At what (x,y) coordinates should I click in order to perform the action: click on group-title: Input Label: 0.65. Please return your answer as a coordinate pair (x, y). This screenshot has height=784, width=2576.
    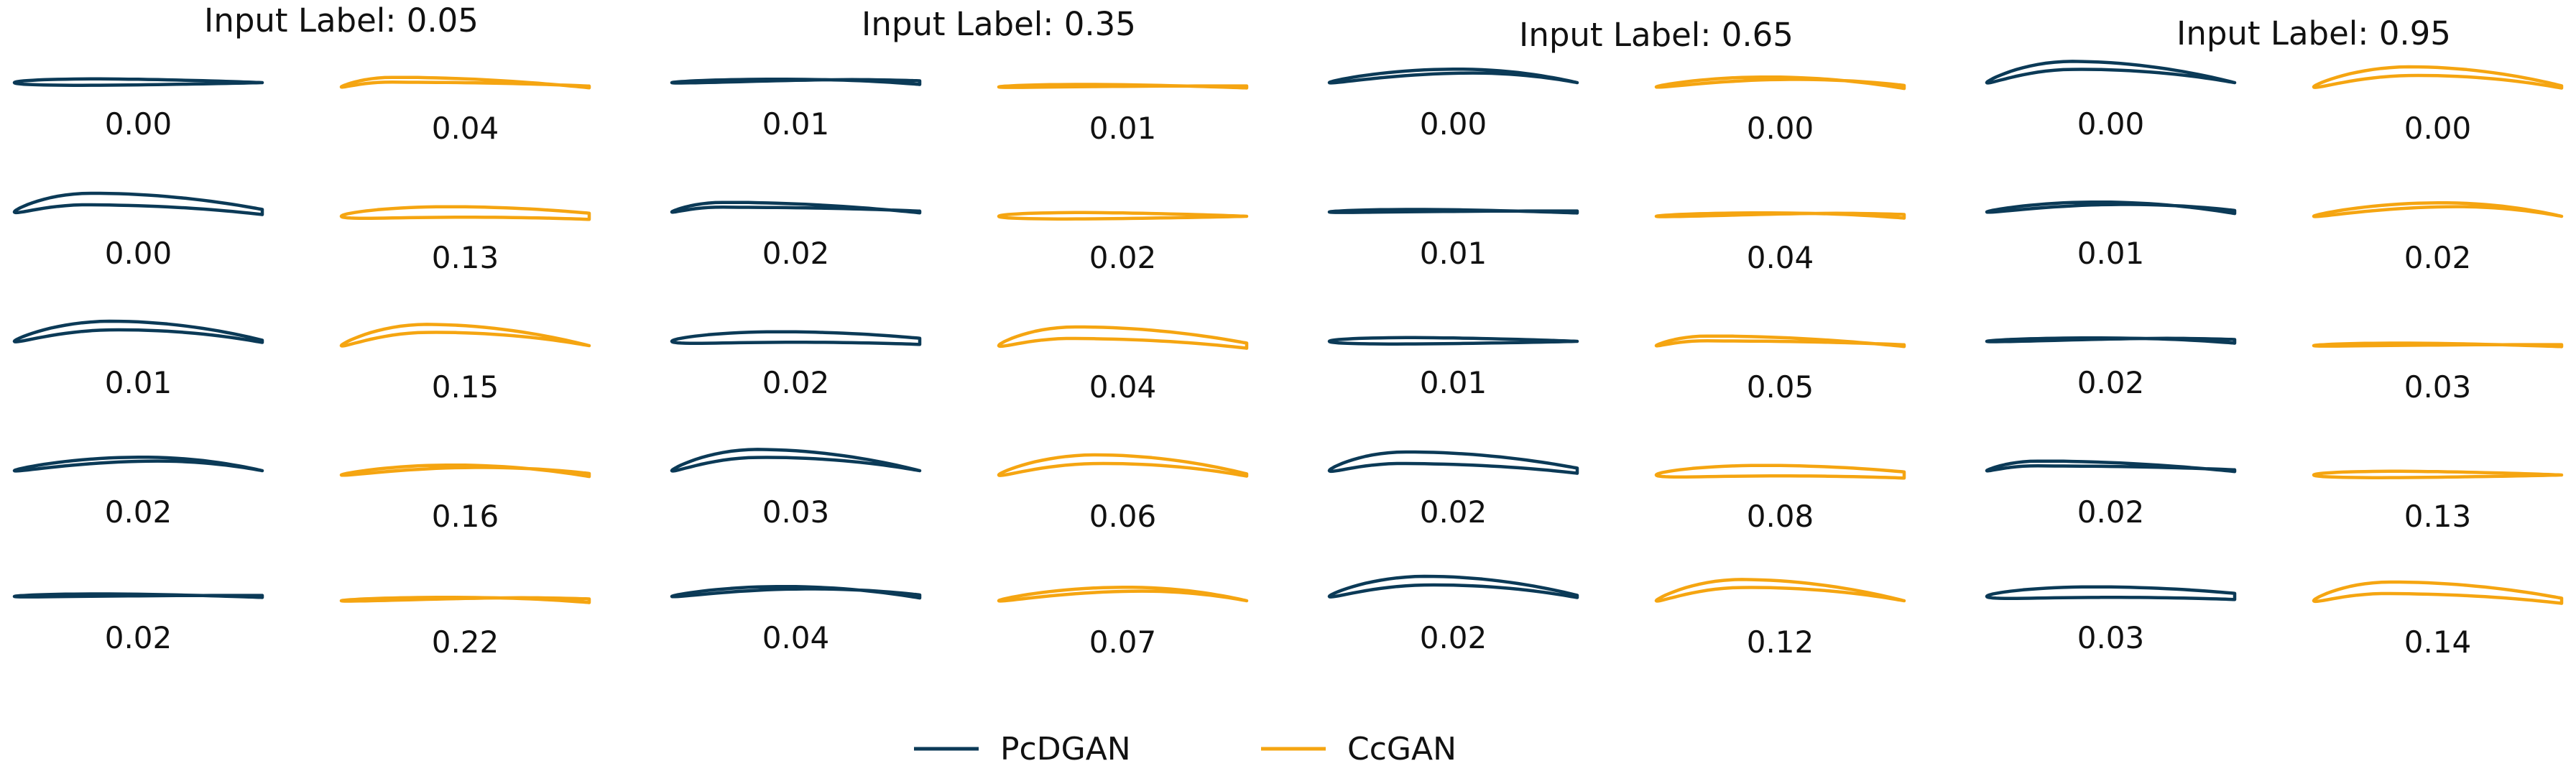
    Looking at the image, I should click on (1656, 35).